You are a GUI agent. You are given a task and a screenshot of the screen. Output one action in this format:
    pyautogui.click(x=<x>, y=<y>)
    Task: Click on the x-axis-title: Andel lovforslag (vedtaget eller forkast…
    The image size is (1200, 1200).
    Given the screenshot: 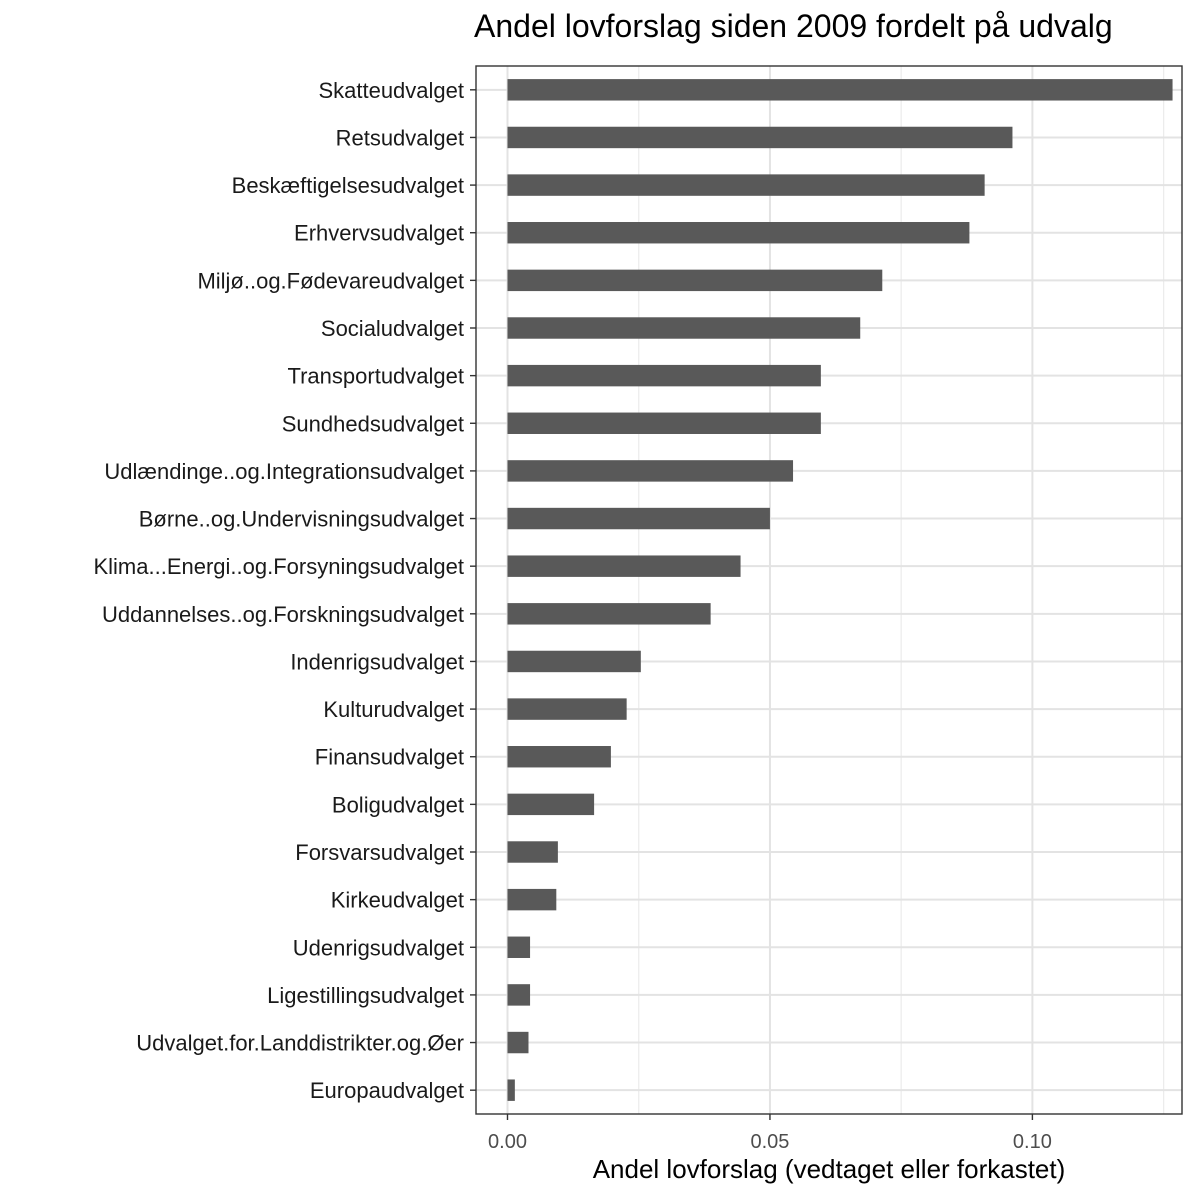 What is the action you would take?
    pyautogui.click(x=829, y=1169)
    